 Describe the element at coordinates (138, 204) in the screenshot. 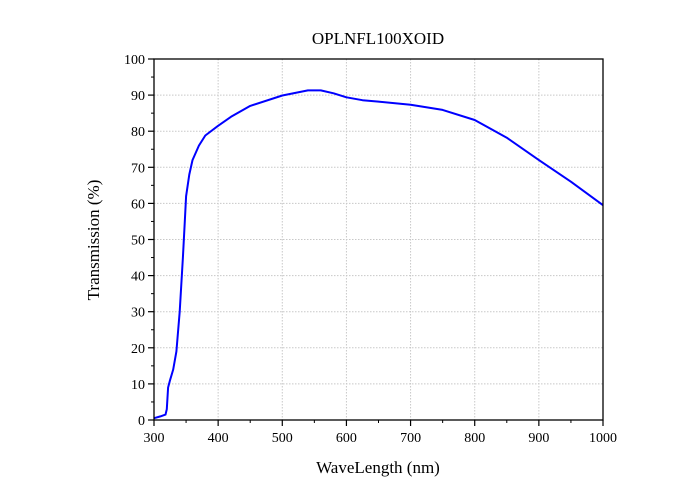

I see `y-tick-label: 60` at that location.